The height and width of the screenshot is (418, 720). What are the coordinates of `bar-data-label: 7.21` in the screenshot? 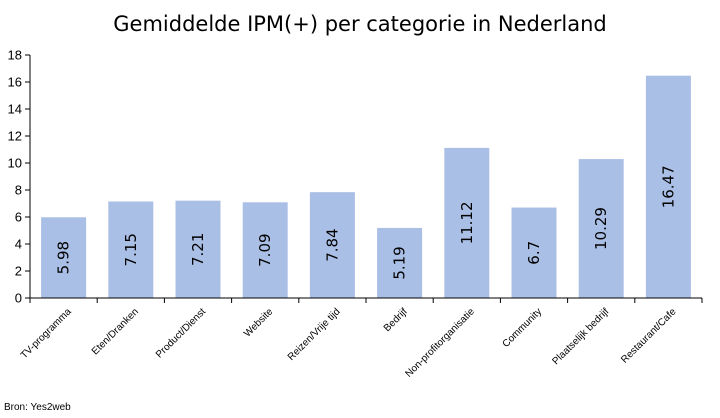 It's located at (198, 249).